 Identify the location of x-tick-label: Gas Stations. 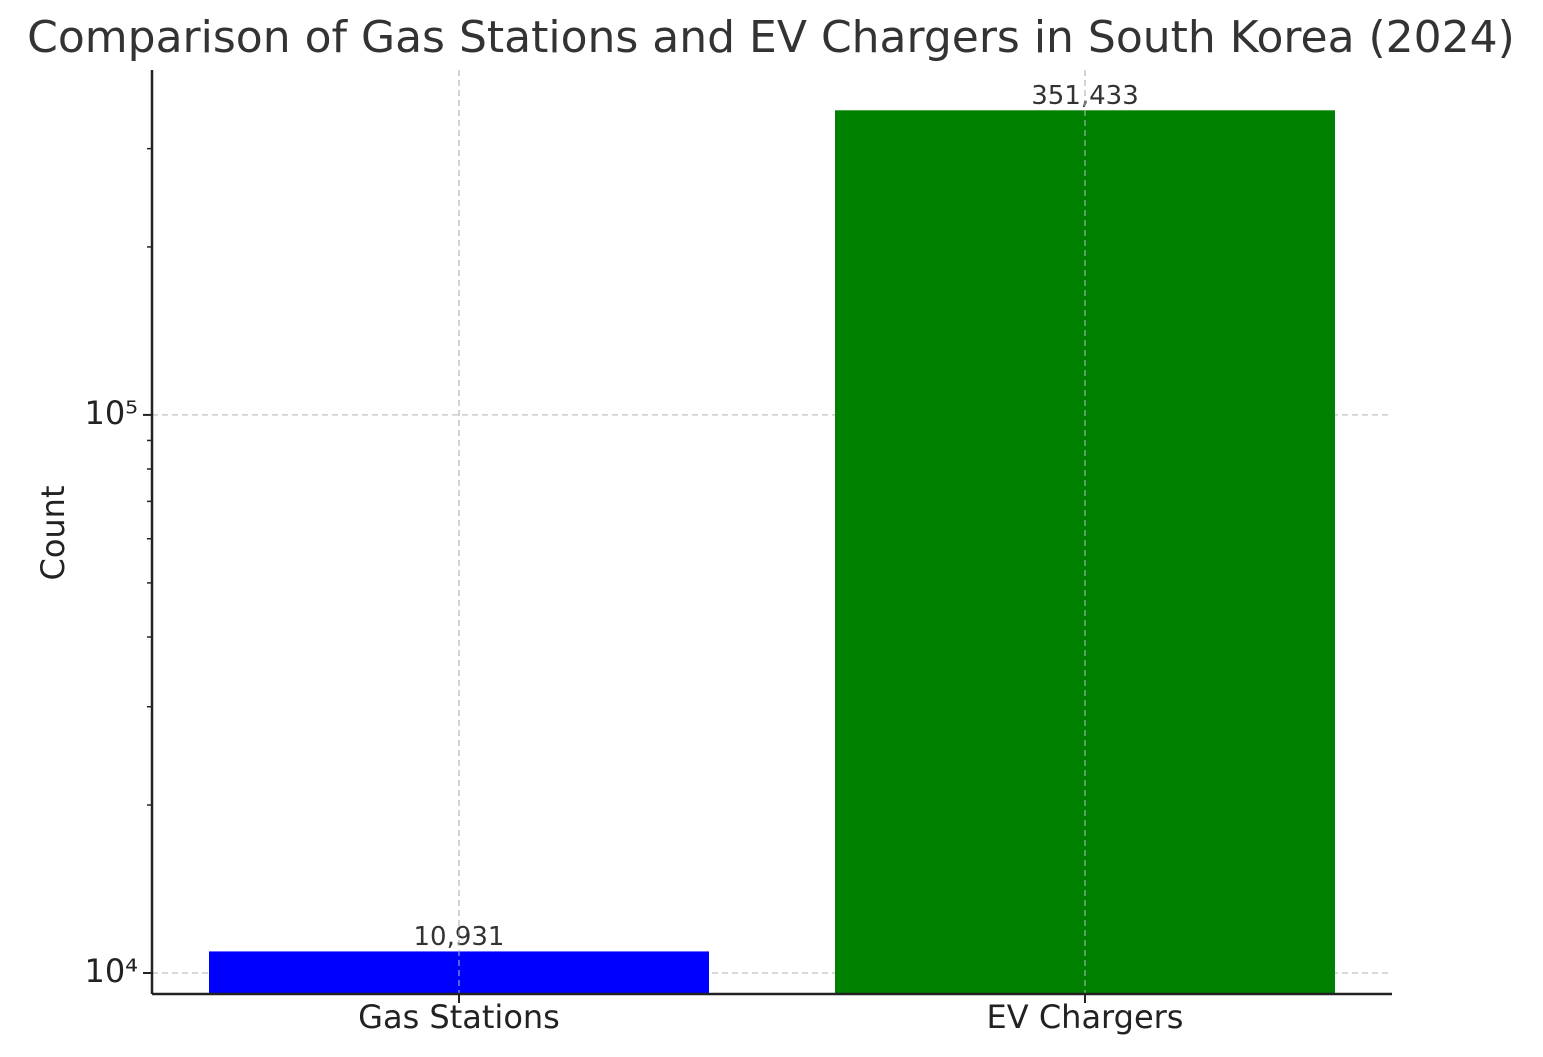
(459, 1017).